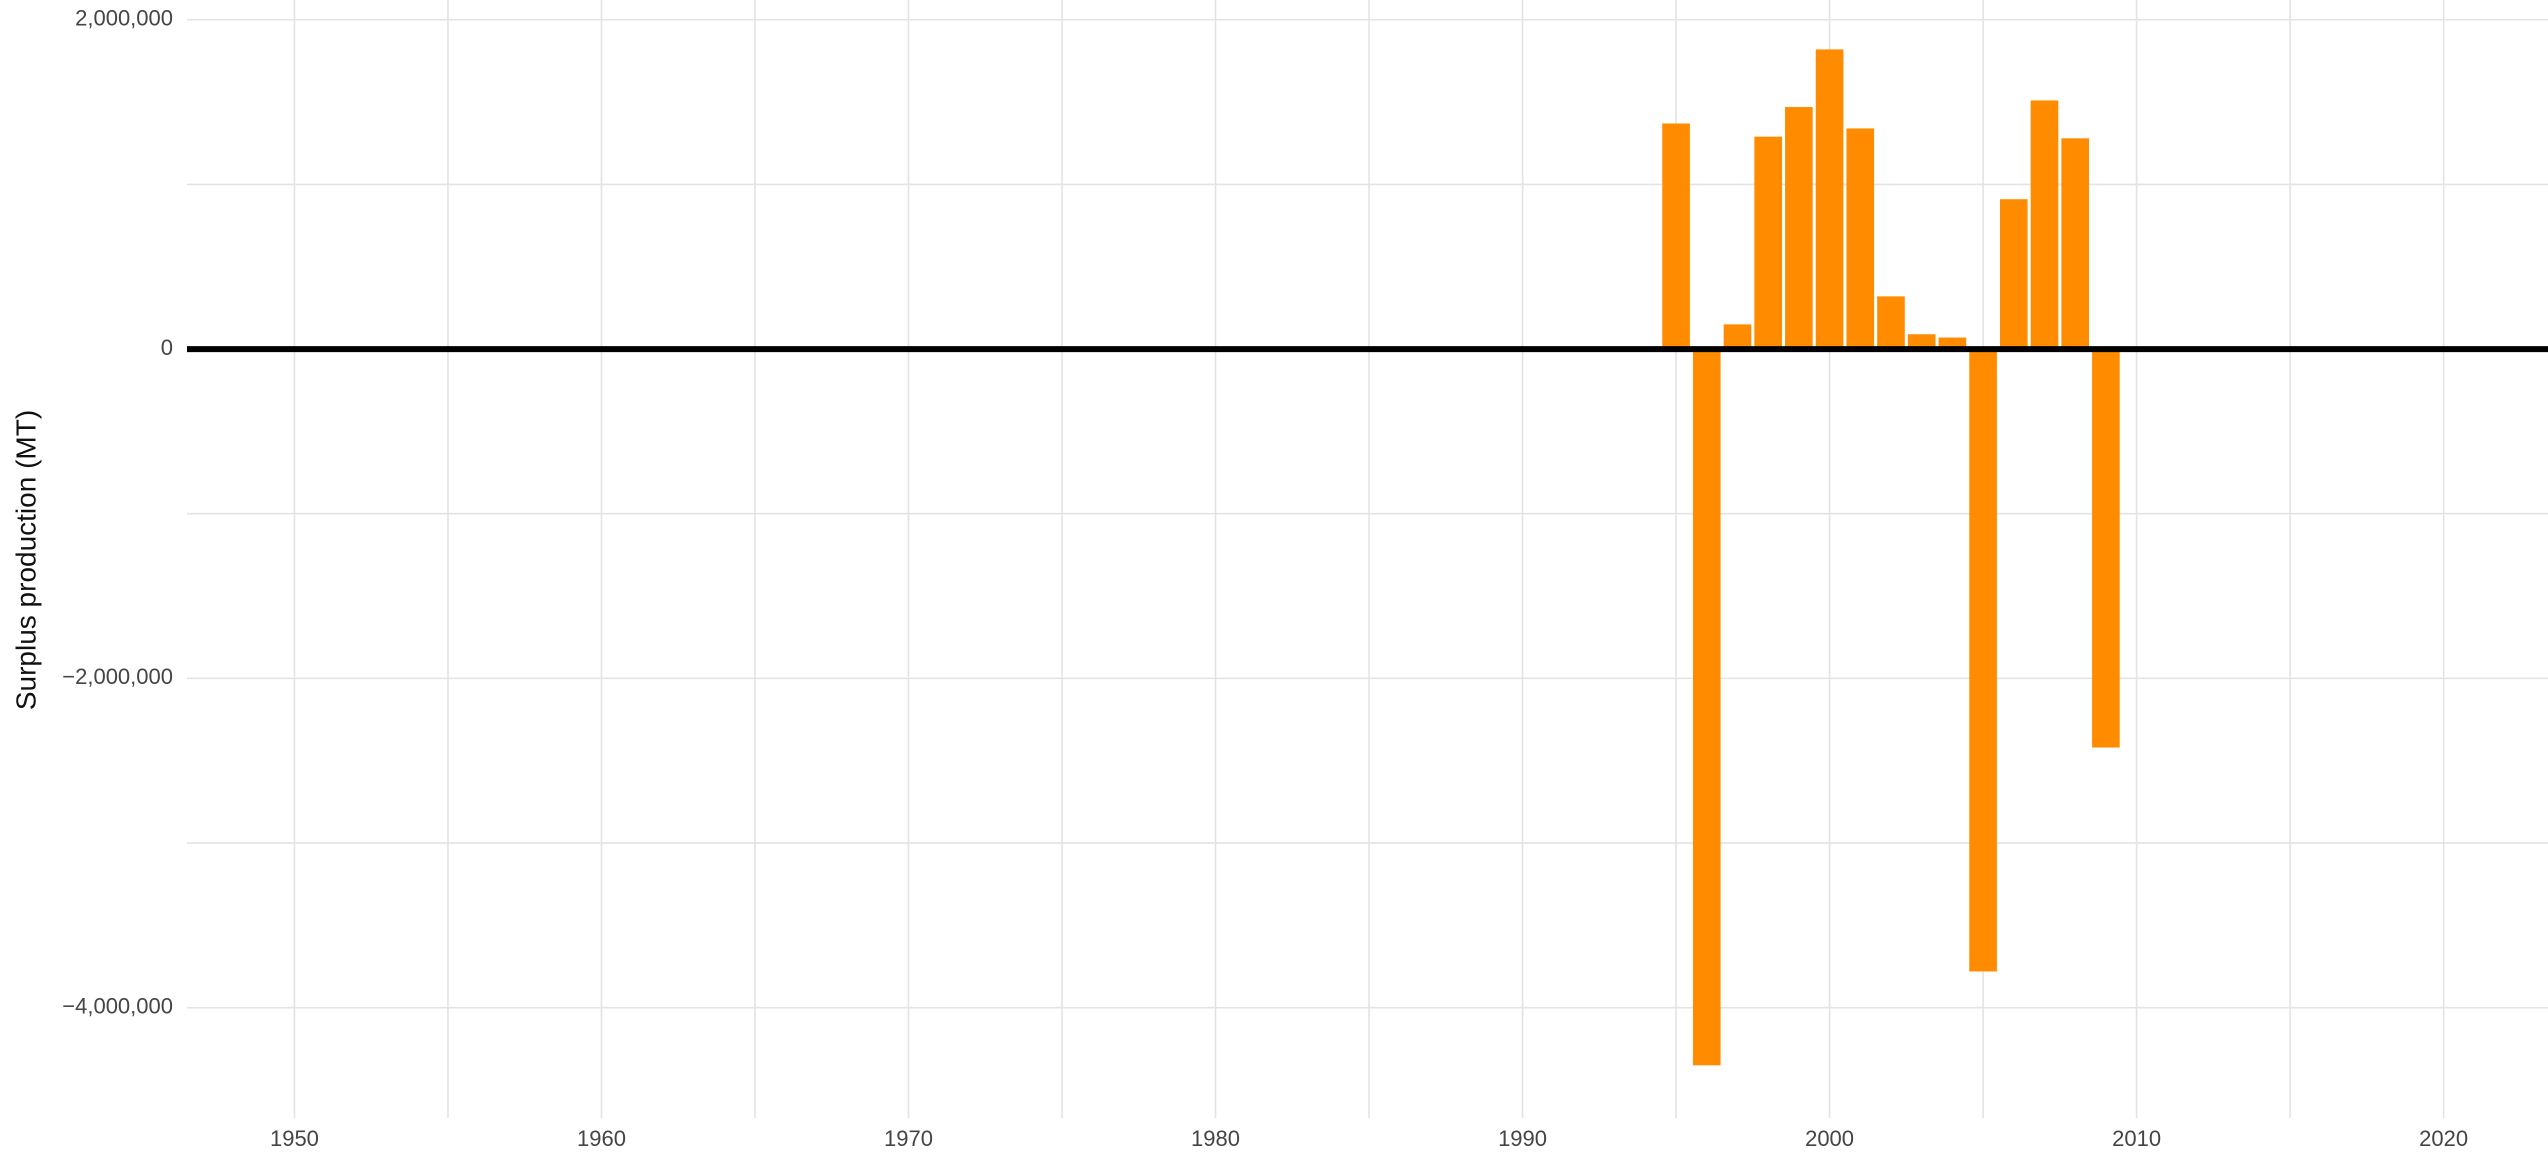 The image size is (2548, 1156). I want to click on y-tick-label: 2,000,000, so click(124, 18).